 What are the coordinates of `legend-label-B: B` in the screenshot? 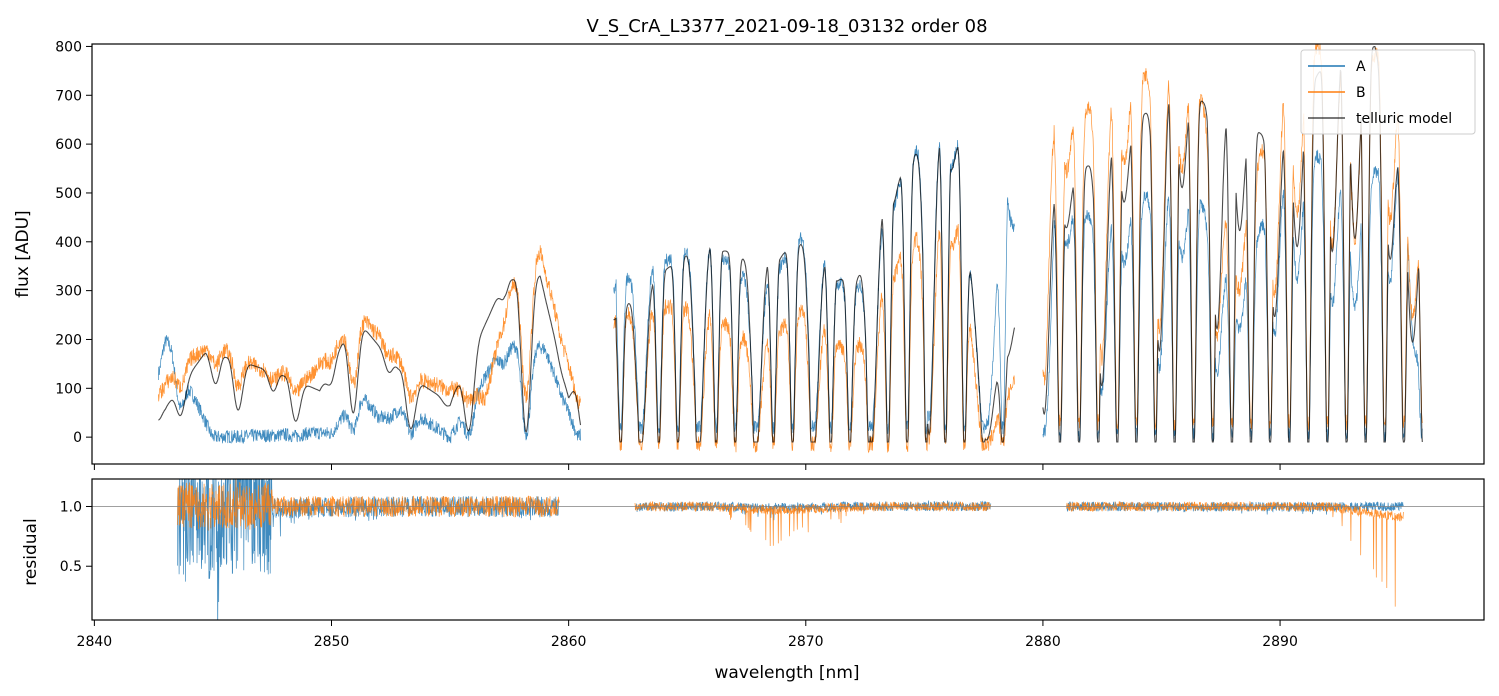 It's located at (1361, 93).